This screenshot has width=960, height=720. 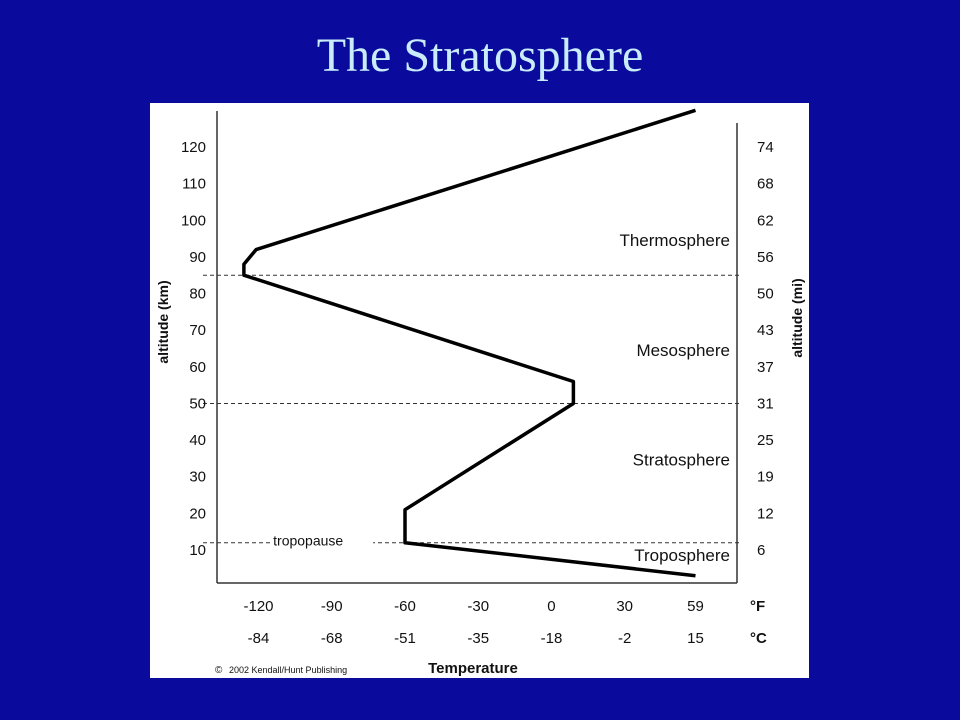 What do you see at coordinates (193, 147) in the screenshot?
I see `y-tick-km-120: 120` at bounding box center [193, 147].